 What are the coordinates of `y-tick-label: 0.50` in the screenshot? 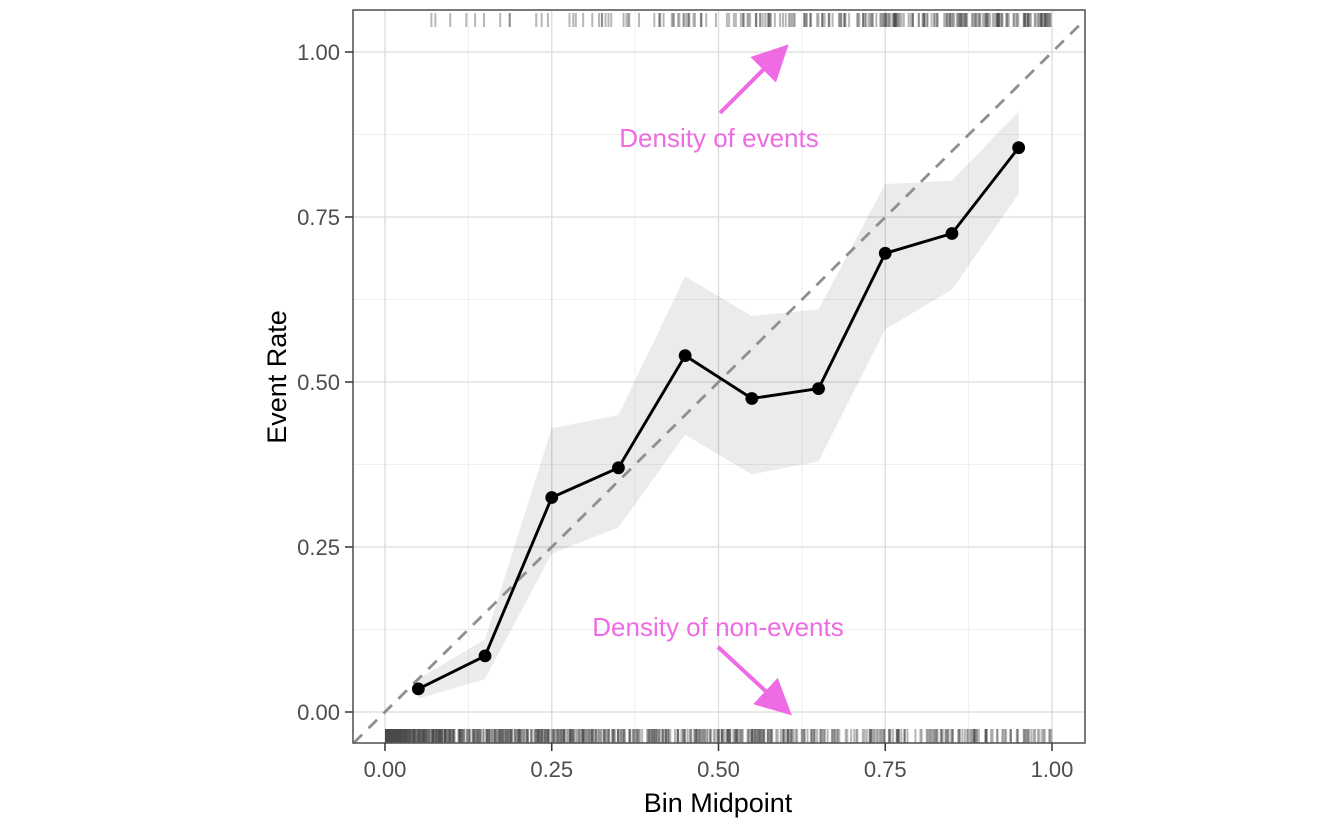 It's located at (318, 382).